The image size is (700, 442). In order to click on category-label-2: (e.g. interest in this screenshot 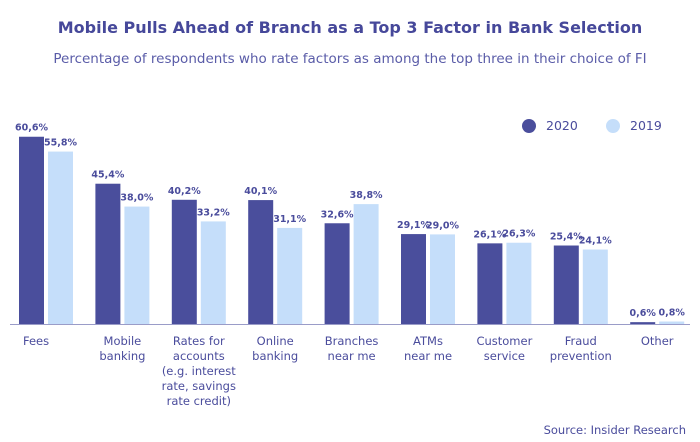, I will do `click(199, 371)`.